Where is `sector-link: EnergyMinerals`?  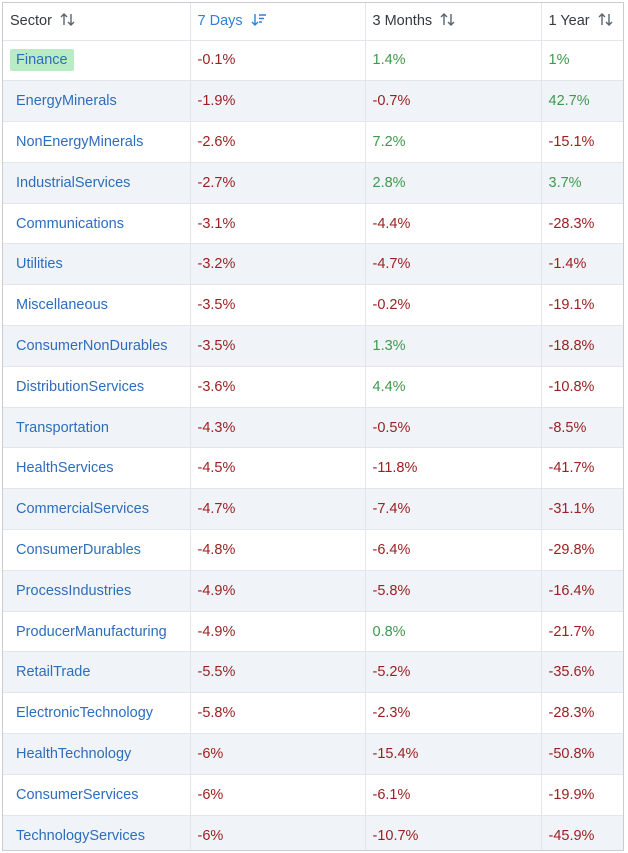
sector-link: EnergyMinerals is located at coordinates (66, 101).